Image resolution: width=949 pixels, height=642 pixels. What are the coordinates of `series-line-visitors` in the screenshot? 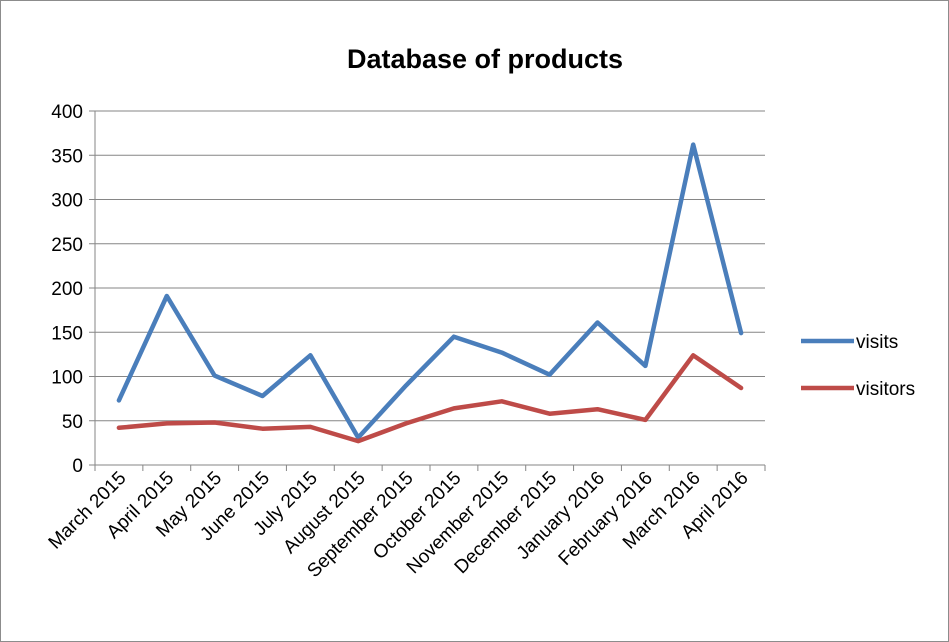 It's located at (430, 398).